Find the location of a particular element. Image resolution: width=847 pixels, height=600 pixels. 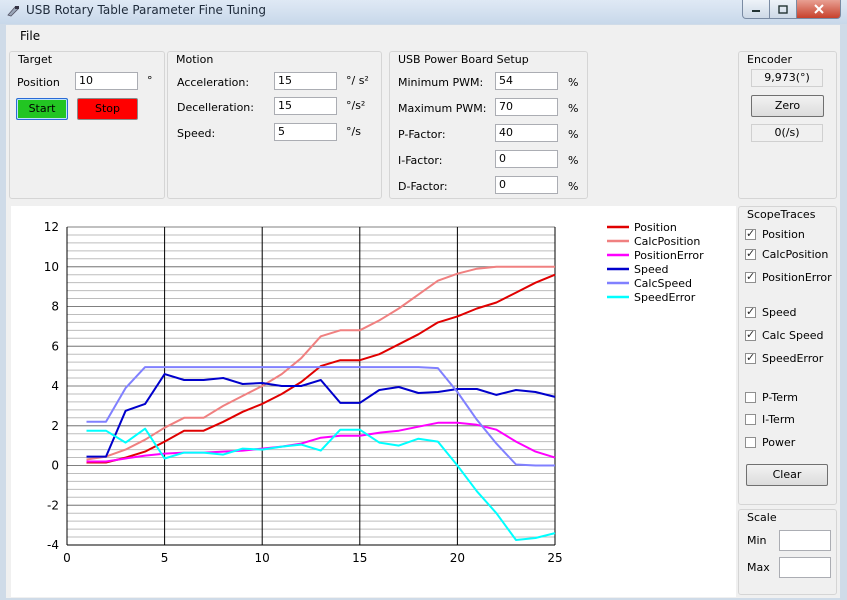

p-factor-label: P-Factor: is located at coordinates (422, 134).